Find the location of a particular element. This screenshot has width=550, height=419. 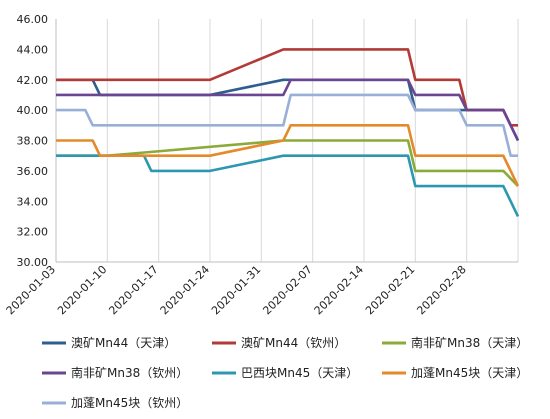

y-tick-label: 38.00 is located at coordinates (33, 141).